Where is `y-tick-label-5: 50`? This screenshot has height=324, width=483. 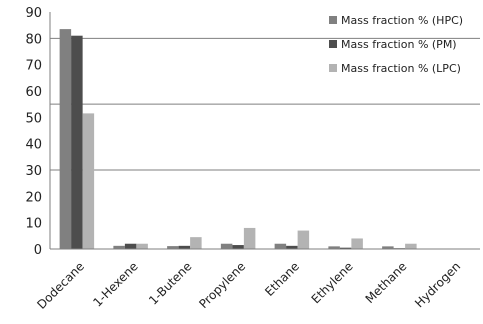
y-tick-label-5: 50 is located at coordinates (33, 118).